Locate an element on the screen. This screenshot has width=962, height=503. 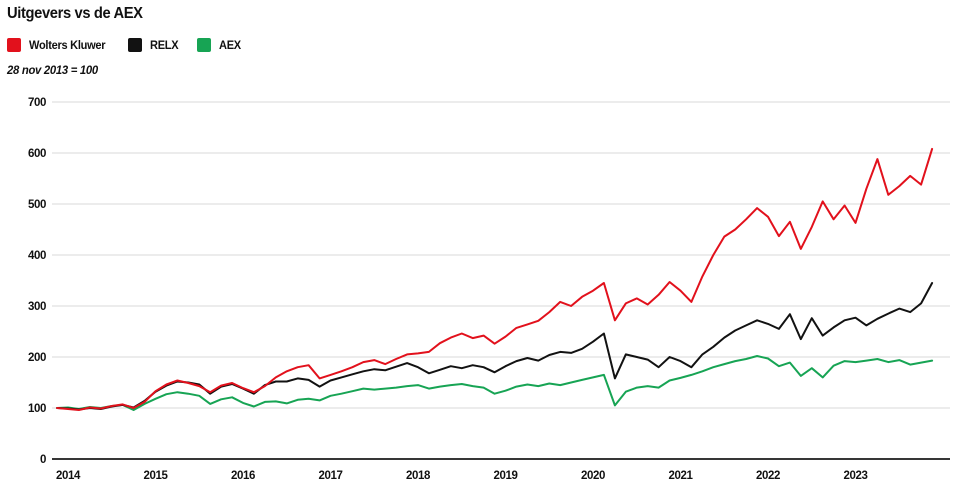
legend-item-relx: RELX is located at coordinates (154, 45).